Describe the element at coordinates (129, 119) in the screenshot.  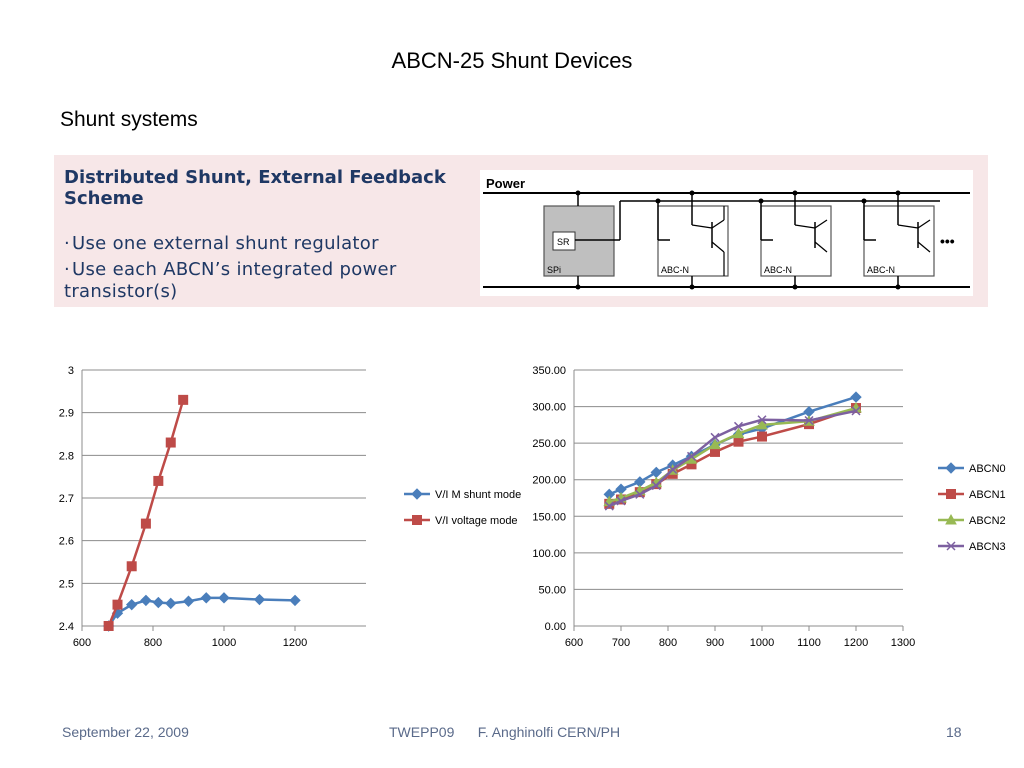
I see `slide-subtitle: Shunt systems` at that location.